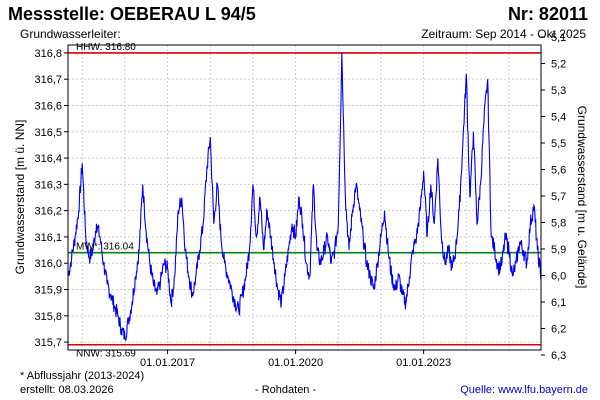 The width and height of the screenshot is (600, 400). I want to click on y2-tick-label: 5,7, so click(558, 197).